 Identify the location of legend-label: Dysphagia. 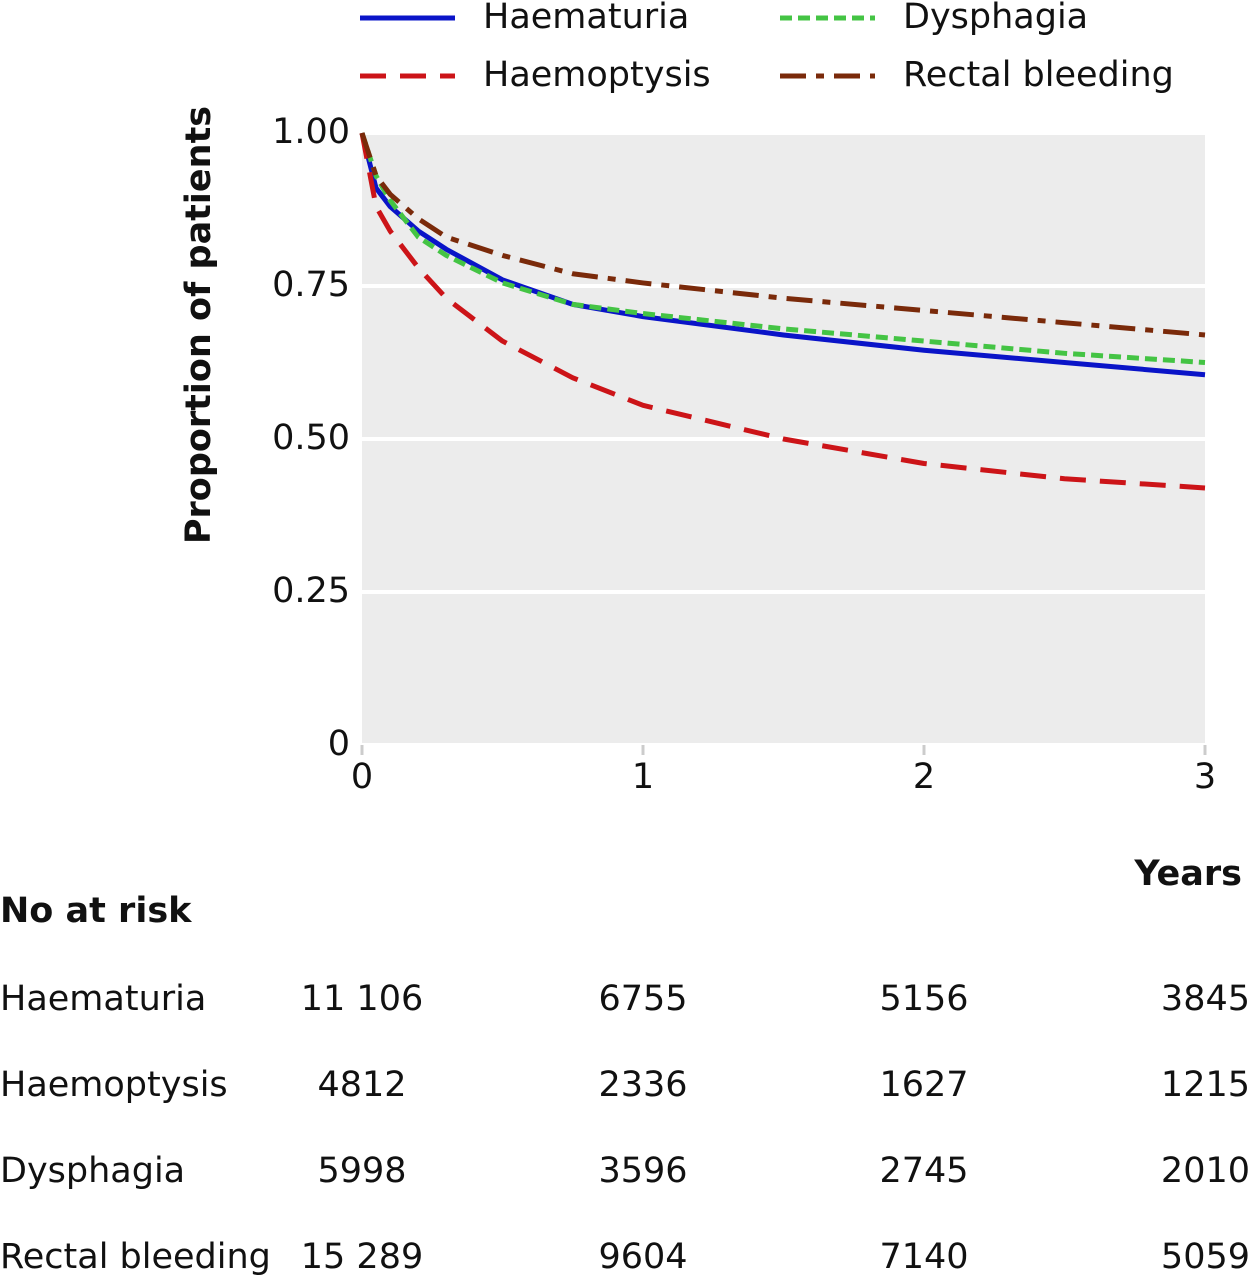
(995, 18).